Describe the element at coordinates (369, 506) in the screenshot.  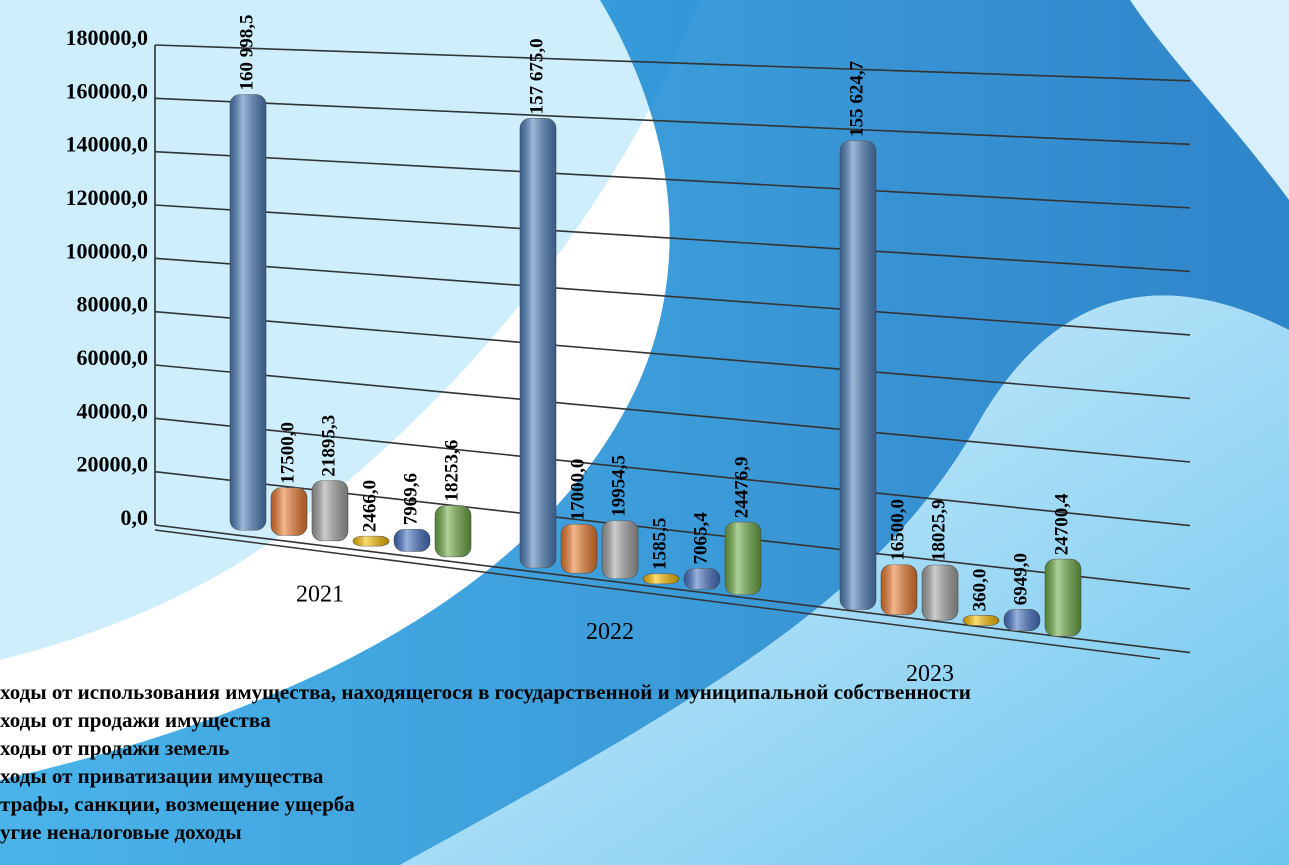
I see `data-label: 2466,0` at that location.